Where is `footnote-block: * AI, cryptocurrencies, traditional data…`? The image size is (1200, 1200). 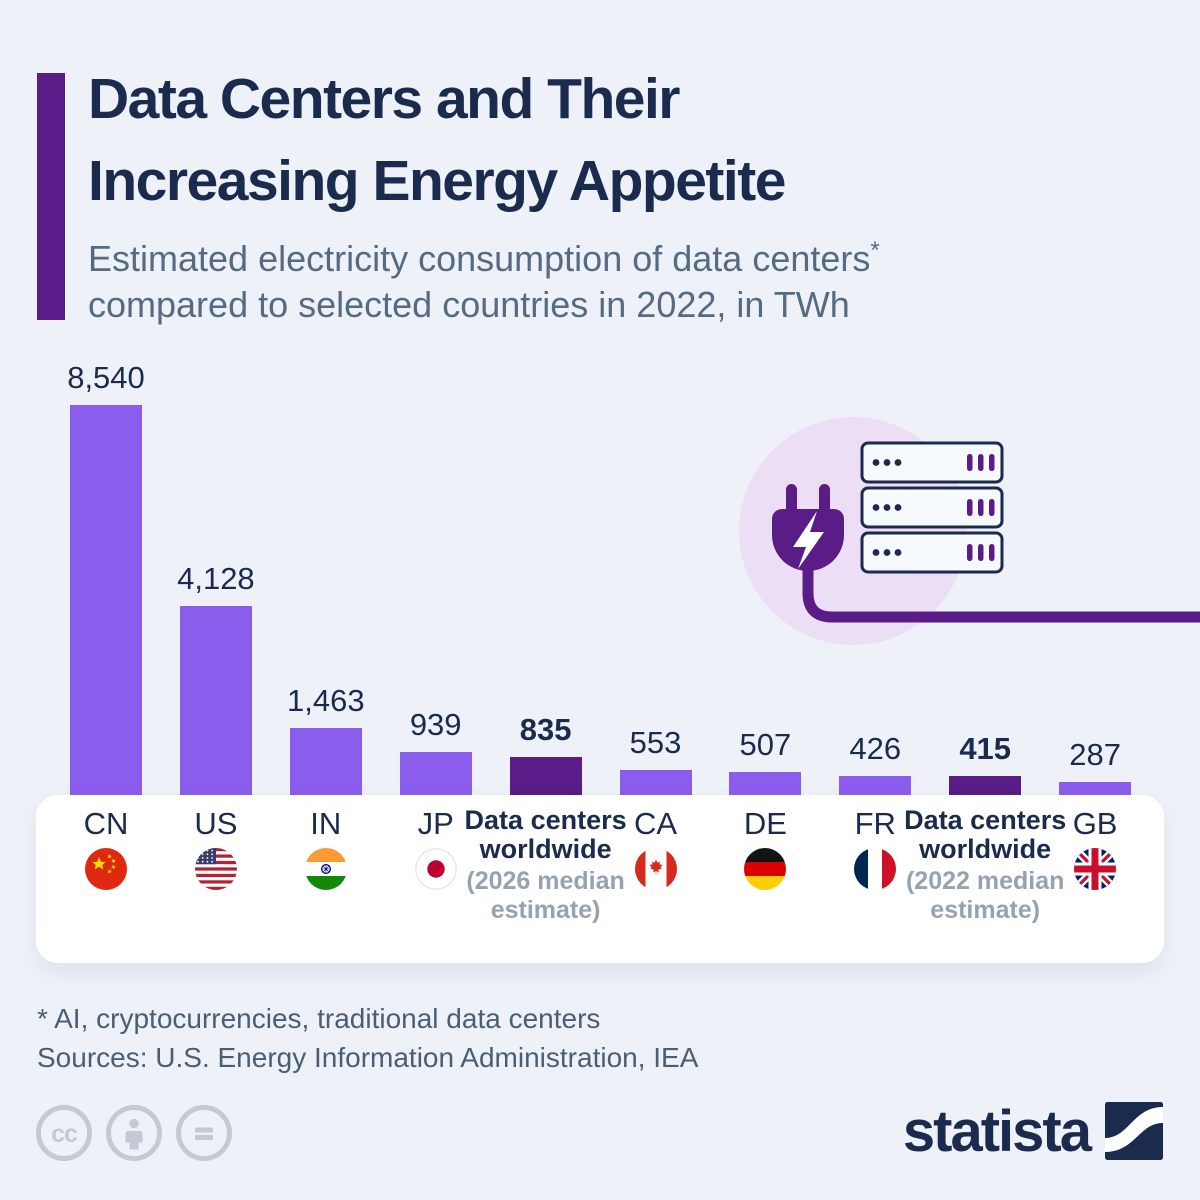 footnote-block: * AI, cryptocurrencies, traditional data… is located at coordinates (367, 1038).